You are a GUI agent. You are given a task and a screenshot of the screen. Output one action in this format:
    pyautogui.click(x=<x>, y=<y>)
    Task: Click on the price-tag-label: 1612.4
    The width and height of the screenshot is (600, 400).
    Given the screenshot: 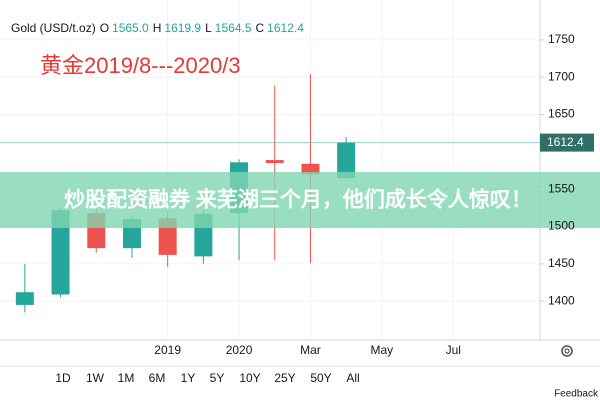 What is the action you would take?
    pyautogui.click(x=565, y=142)
    